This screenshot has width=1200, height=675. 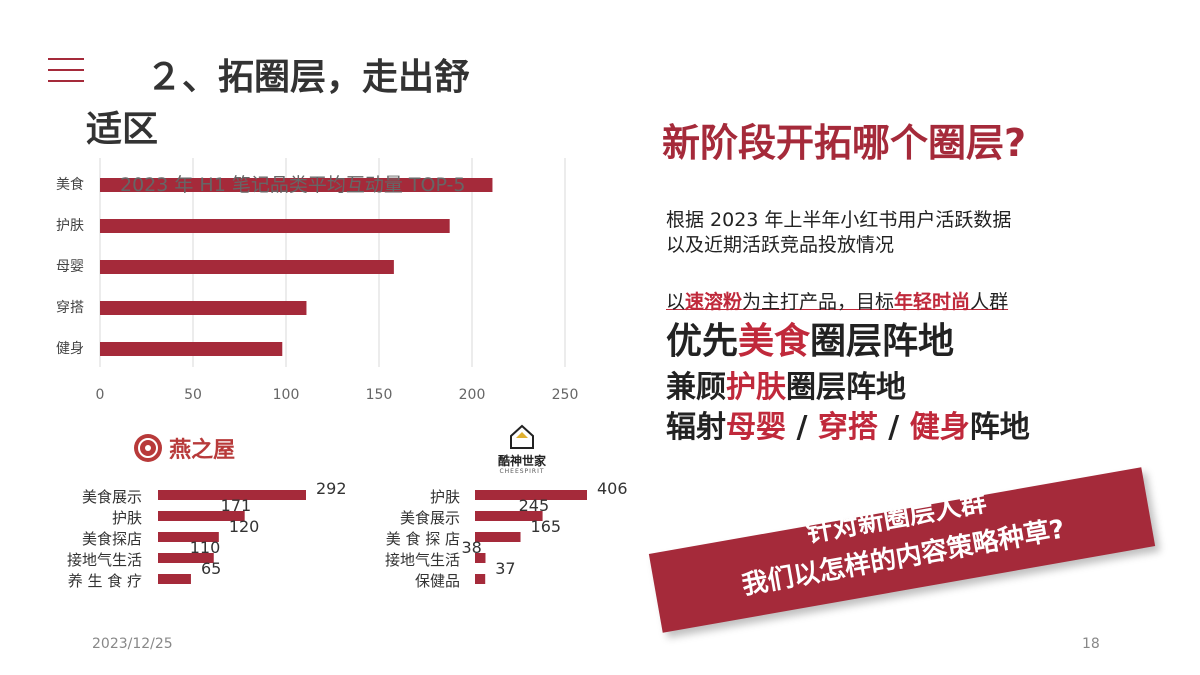 I want to click on yanzhiwu-logo: 燕之屋, so click(x=183, y=448).